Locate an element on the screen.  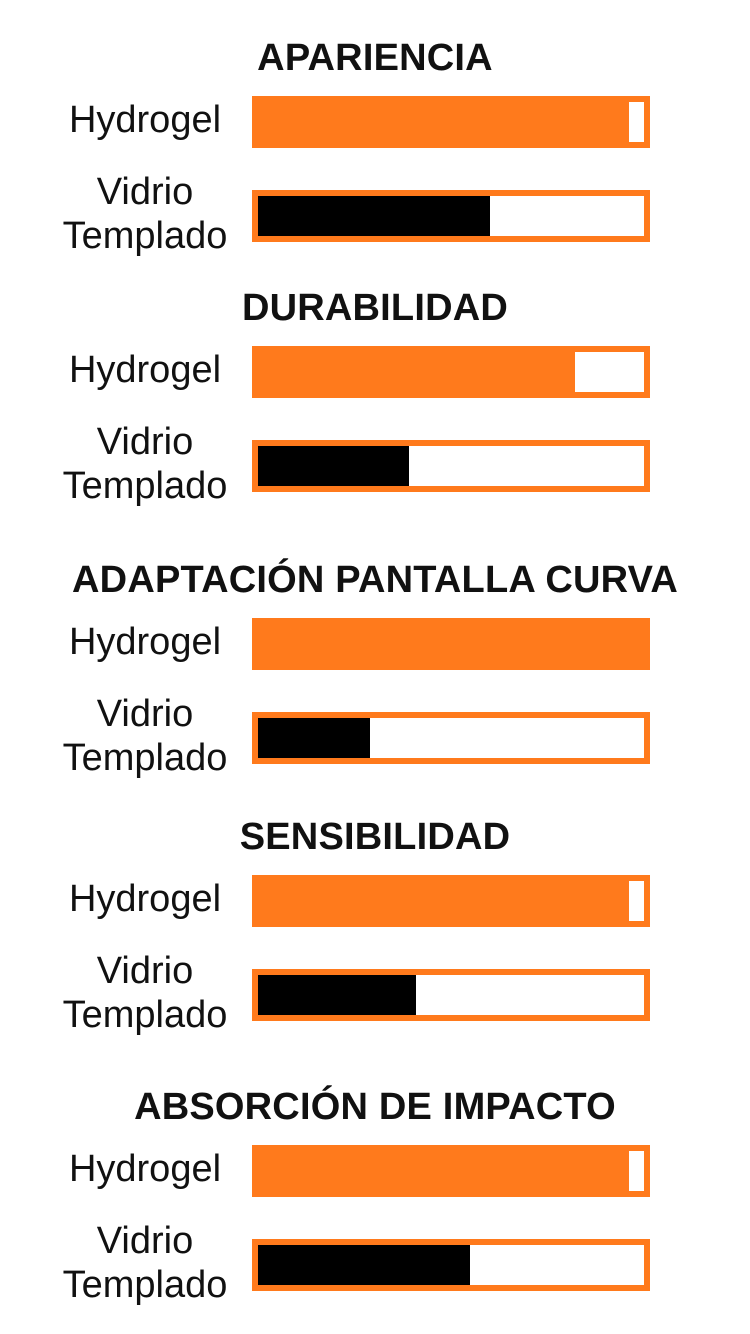
bar-apariencia-vidrio-templado is located at coordinates (451, 216).